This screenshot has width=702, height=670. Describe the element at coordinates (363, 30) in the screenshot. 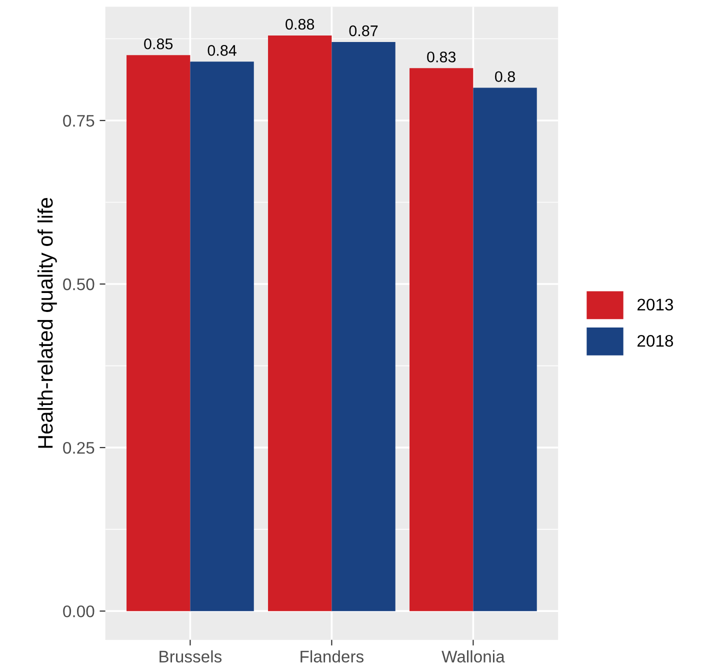

I see `data-label: 0.87` at that location.